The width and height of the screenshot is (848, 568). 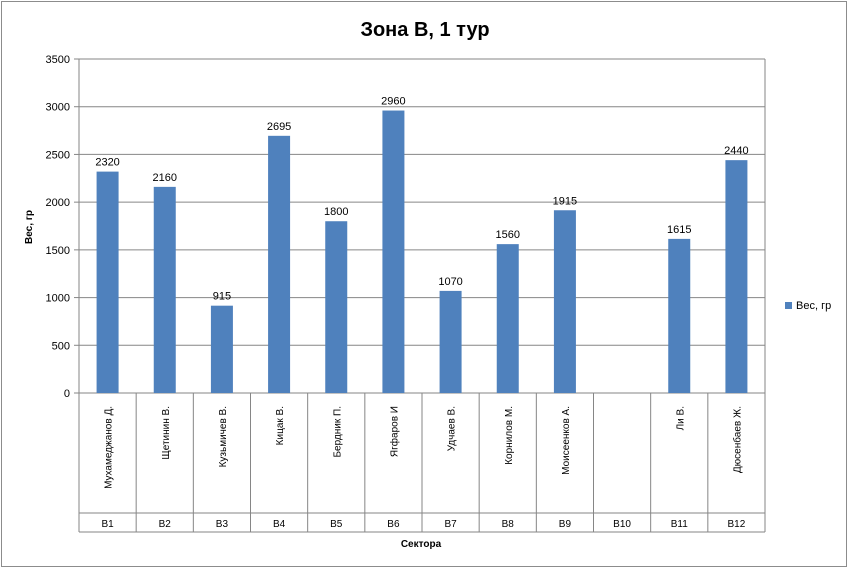 What do you see at coordinates (813, 306) in the screenshot?
I see `legend-label: Вес, гр` at bounding box center [813, 306].